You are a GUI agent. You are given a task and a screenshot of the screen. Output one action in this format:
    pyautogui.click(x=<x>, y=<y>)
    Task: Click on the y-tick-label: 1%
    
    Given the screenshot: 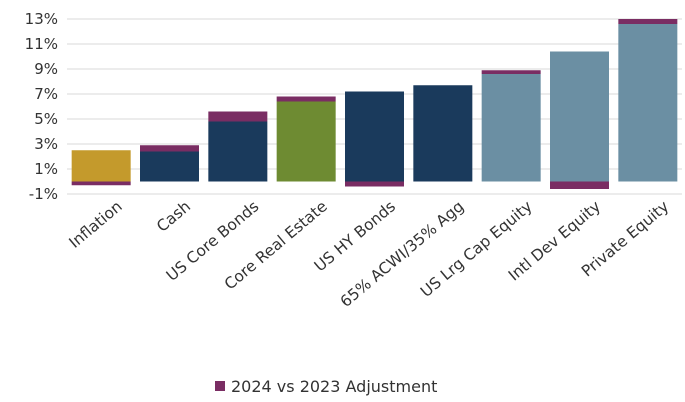 What is the action you would take?
    pyautogui.click(x=46, y=169)
    